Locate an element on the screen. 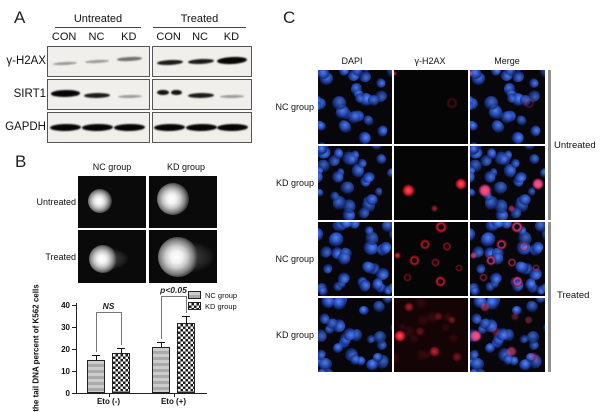 Image resolution: width=600 pixels, height=412 pixels. nc-group-bar is located at coordinates (96, 376).